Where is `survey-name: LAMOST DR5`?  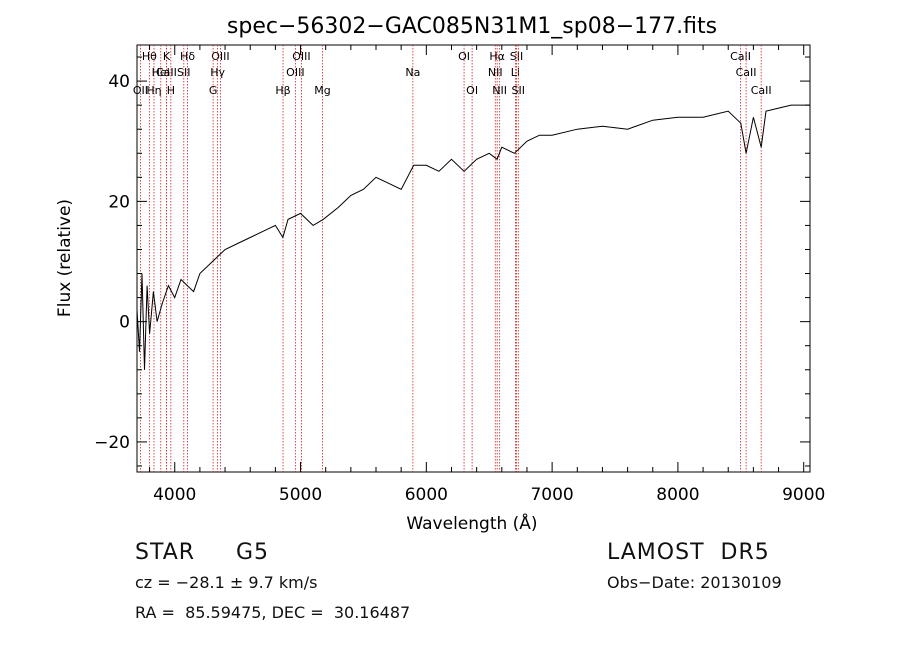 survey-name: LAMOST DR5 is located at coordinates (688, 552).